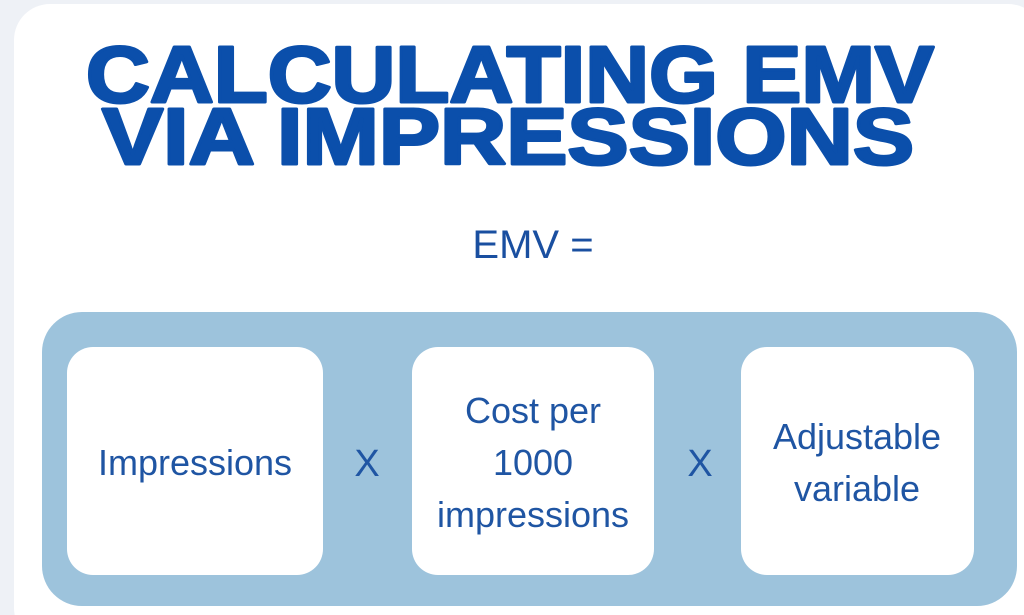 The height and width of the screenshot is (615, 1024). I want to click on term-text: Impressions, so click(195, 462).